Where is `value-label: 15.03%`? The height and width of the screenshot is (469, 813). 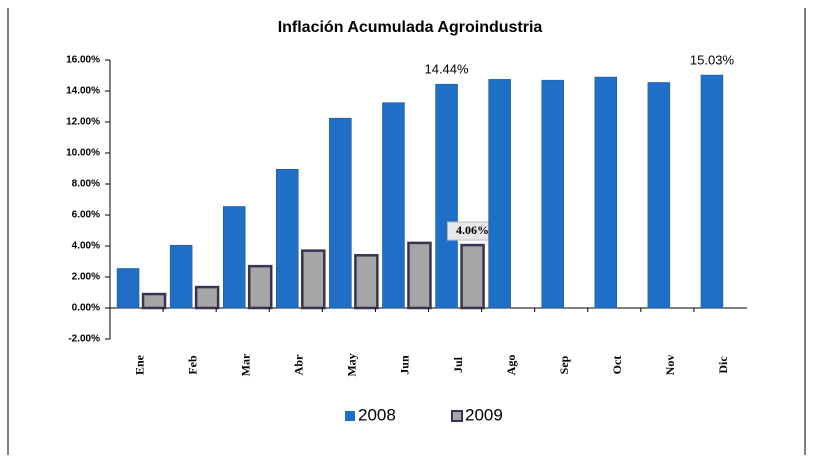 value-label: 15.03% is located at coordinates (712, 59).